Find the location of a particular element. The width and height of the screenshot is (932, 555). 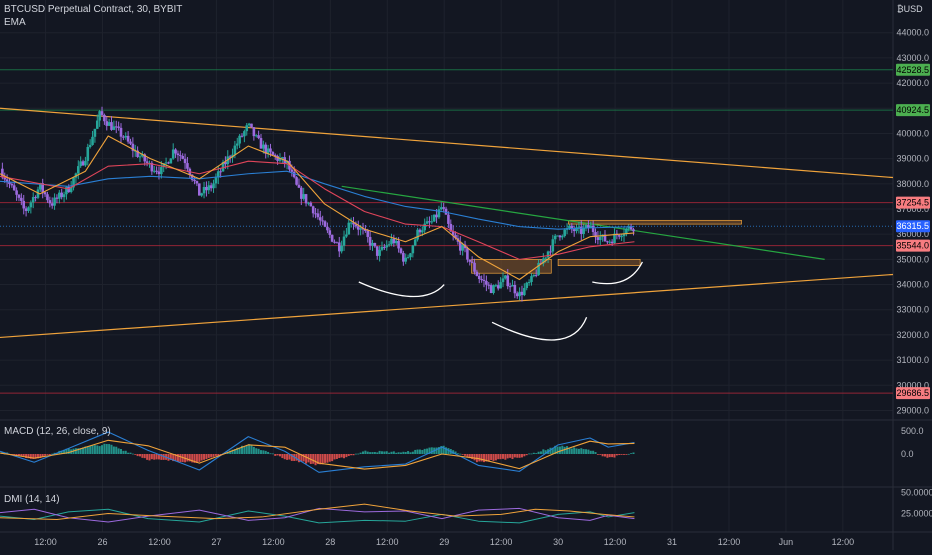

y-tick-label-1: 30000.0 is located at coordinates (912, 385).